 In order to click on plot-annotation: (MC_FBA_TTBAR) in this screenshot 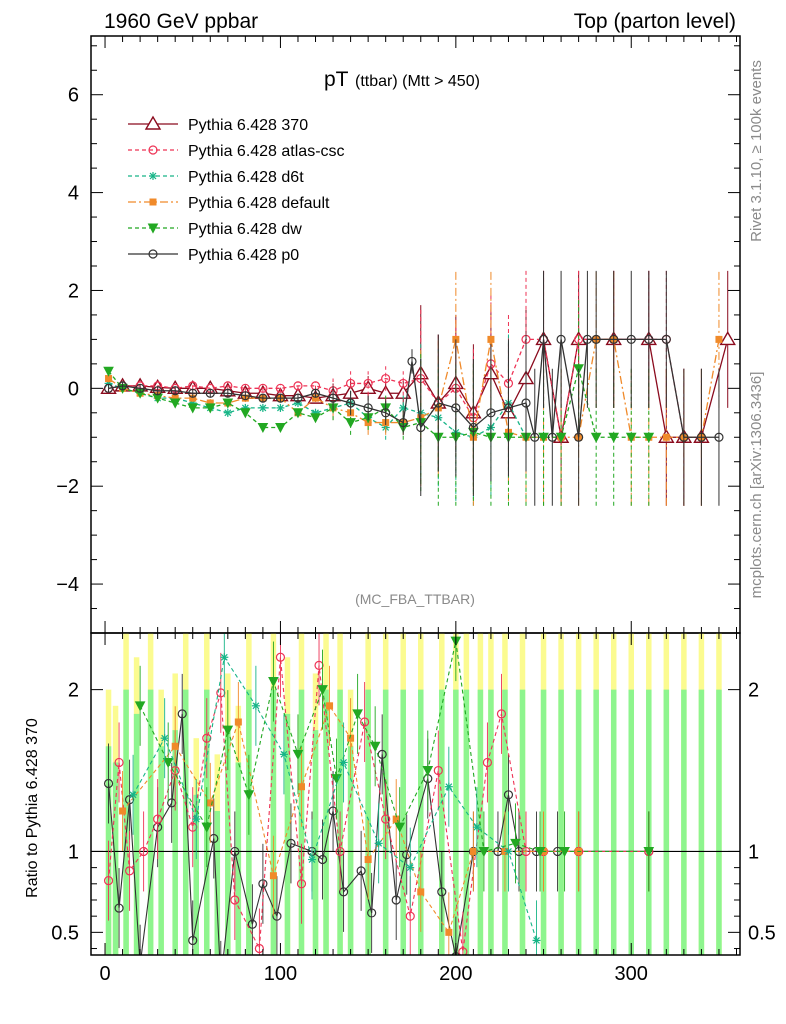, I will do `click(415, 599)`.